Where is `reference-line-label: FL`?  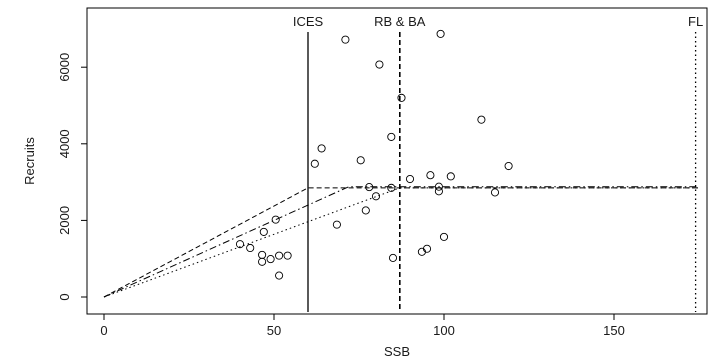 reference-line-label: FL is located at coordinates (695, 21).